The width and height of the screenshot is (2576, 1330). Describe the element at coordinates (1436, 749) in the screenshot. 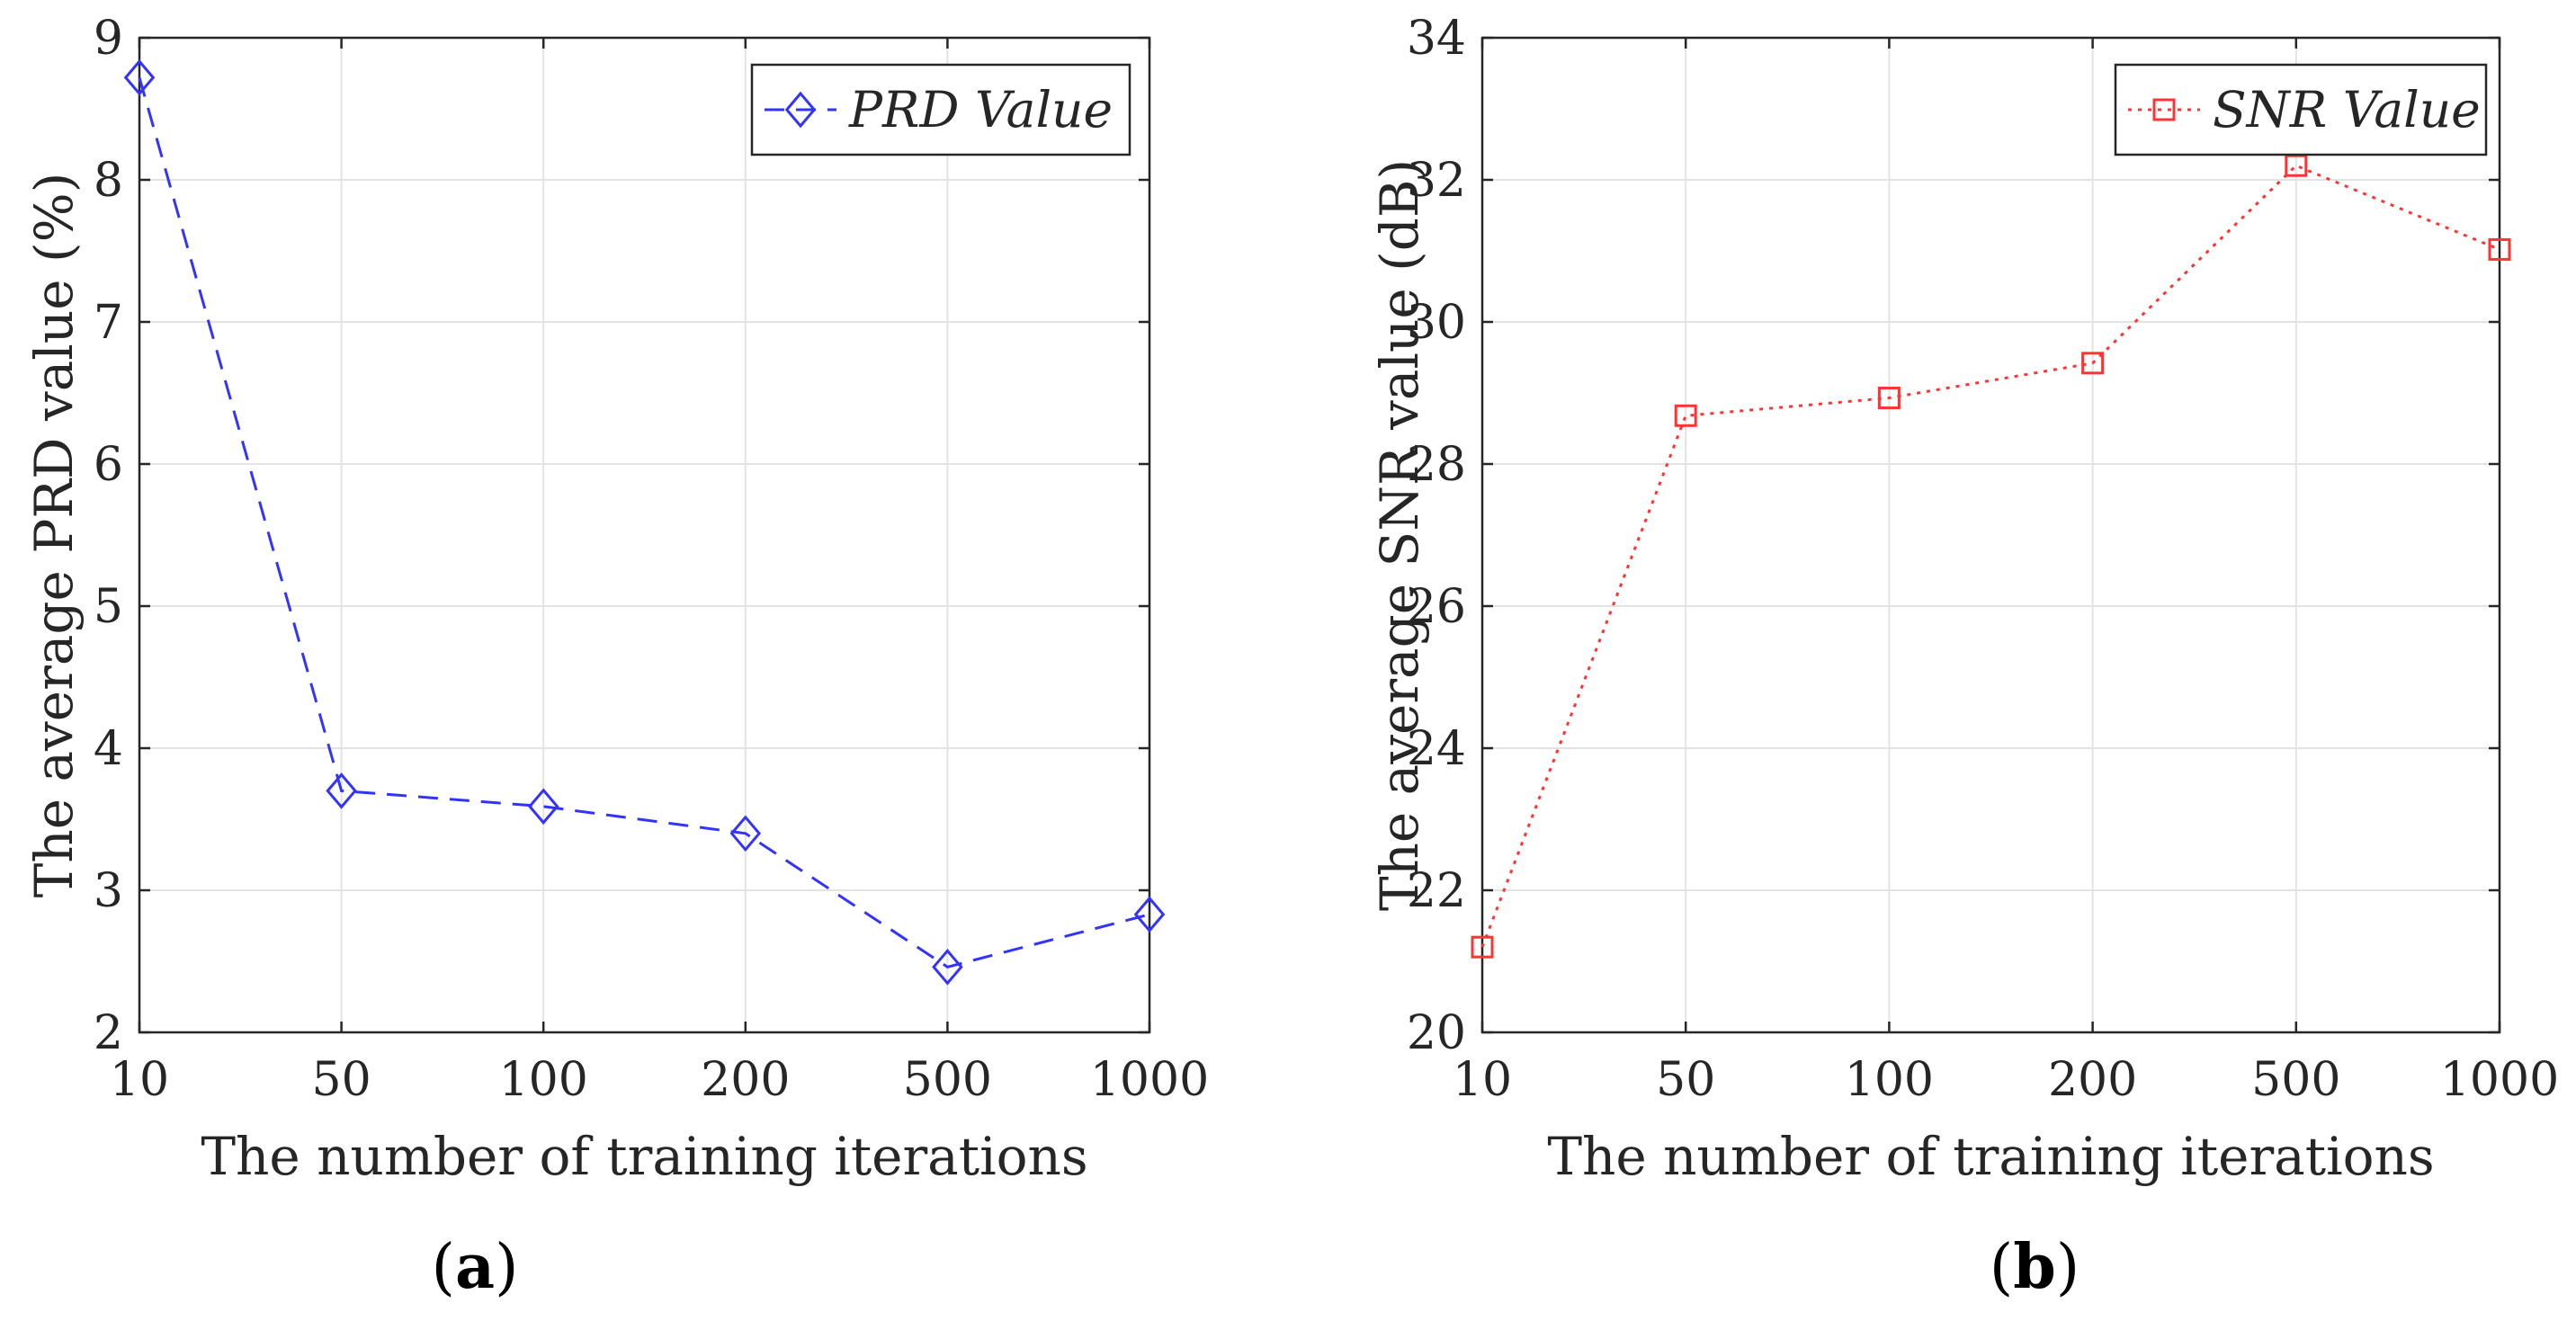

I see `y-tick-label: 24` at that location.